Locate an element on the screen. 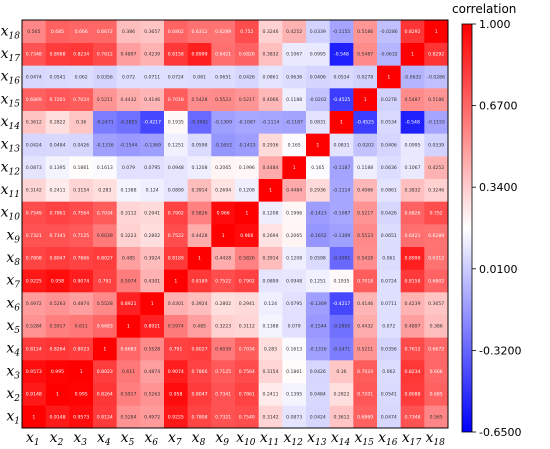 This screenshot has height=449, width=550. cell-value-label: 0.611 is located at coordinates (128, 372).